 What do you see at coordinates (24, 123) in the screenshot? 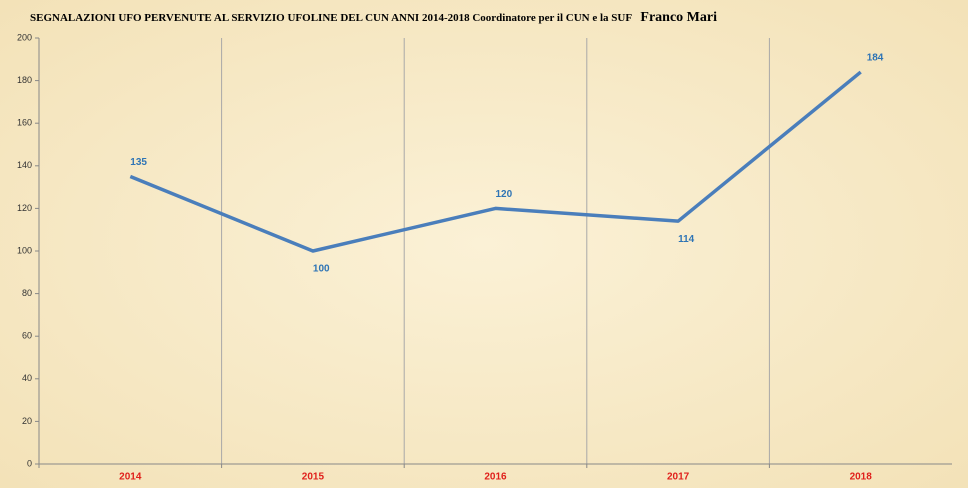
I see `y-tick-label: 160` at bounding box center [24, 123].